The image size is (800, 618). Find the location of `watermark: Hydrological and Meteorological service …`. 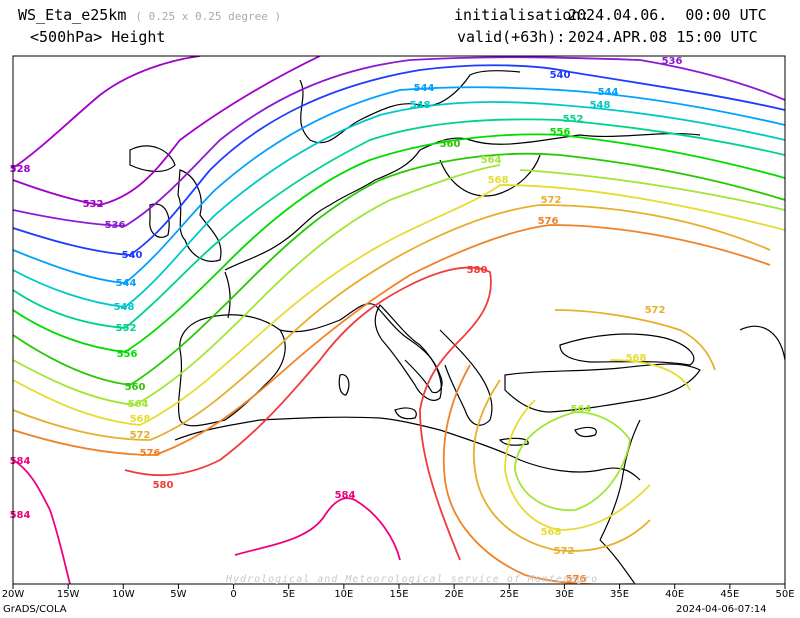

watermark: Hydrological and Meteorological service … is located at coordinates (412, 579).